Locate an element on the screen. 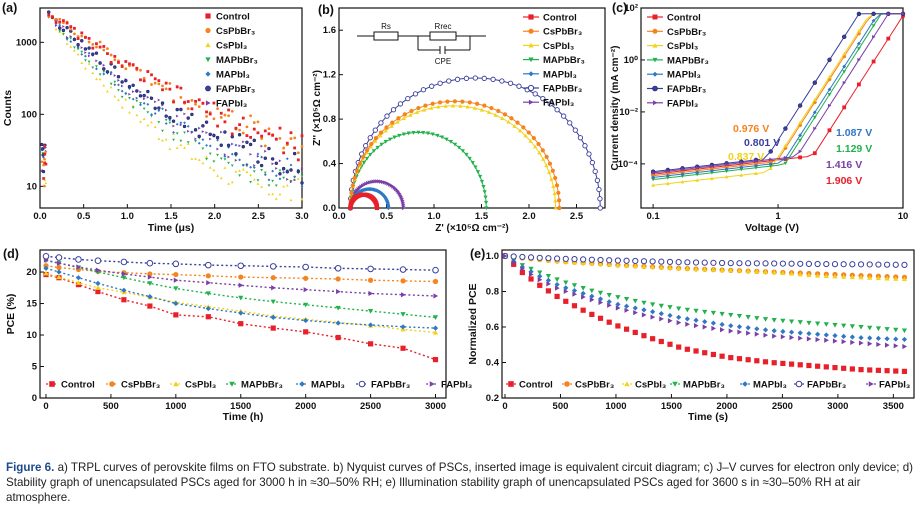 The width and height of the screenshot is (919, 506). series-Control is located at coordinates (241, 317).